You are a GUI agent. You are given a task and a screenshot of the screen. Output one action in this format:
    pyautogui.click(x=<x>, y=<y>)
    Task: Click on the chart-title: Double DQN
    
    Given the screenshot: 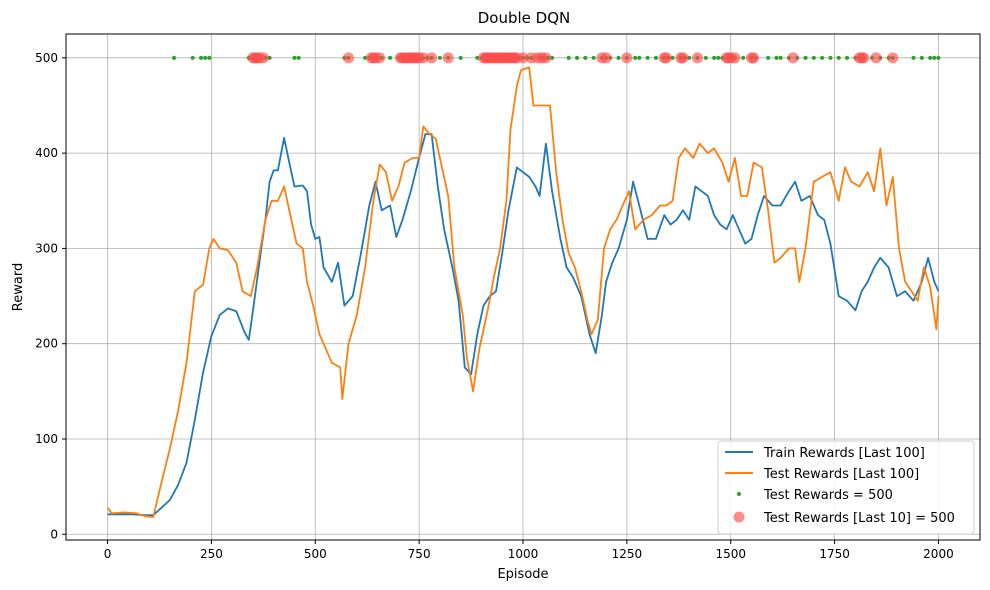 What is the action you would take?
    pyautogui.click(x=524, y=18)
    